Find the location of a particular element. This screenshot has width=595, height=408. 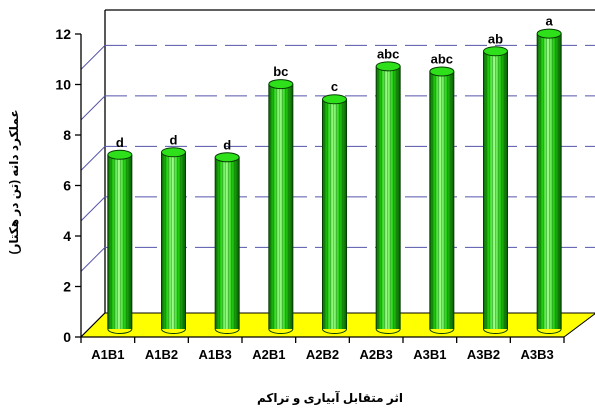

y-tick-label: 0 is located at coordinates (67, 337).